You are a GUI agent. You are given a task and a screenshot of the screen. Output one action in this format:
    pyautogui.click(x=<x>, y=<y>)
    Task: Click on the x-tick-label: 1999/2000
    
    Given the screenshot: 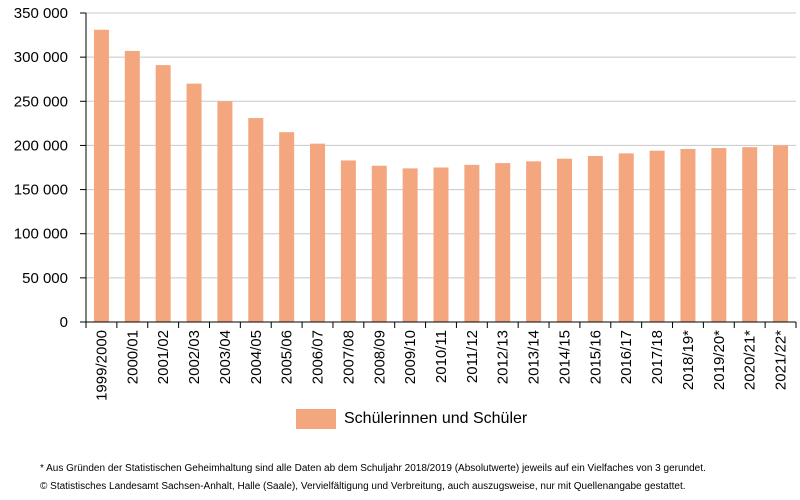 What is the action you would take?
    pyautogui.click(x=101, y=365)
    